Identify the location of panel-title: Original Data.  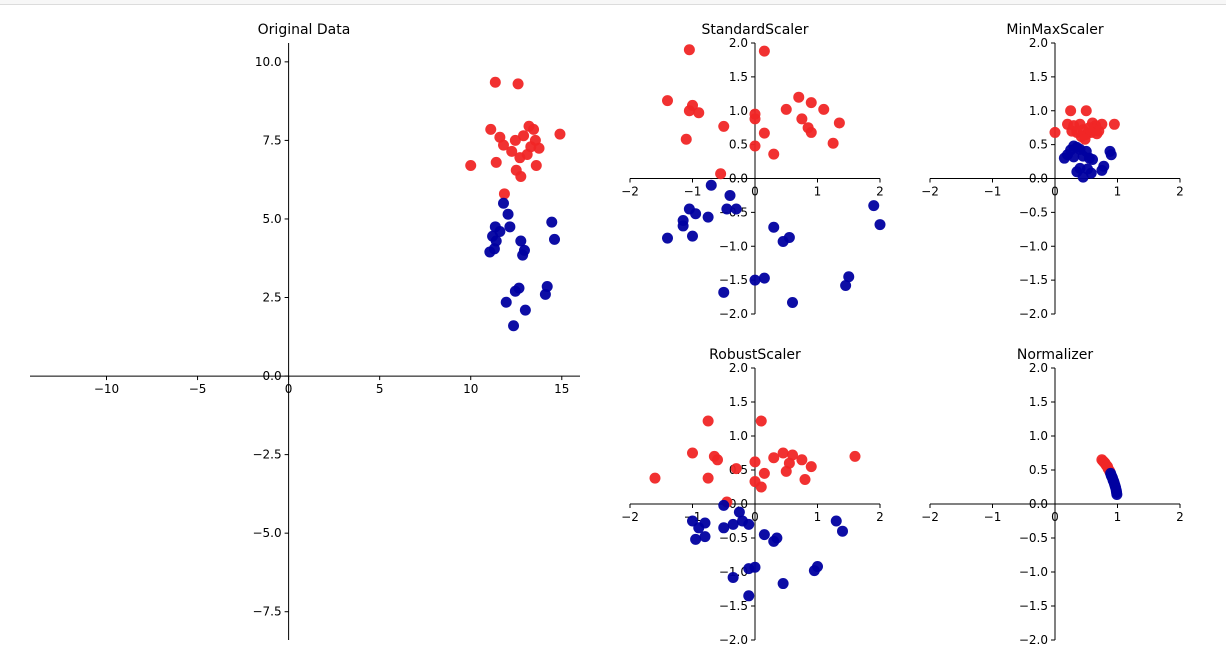
(304, 30).